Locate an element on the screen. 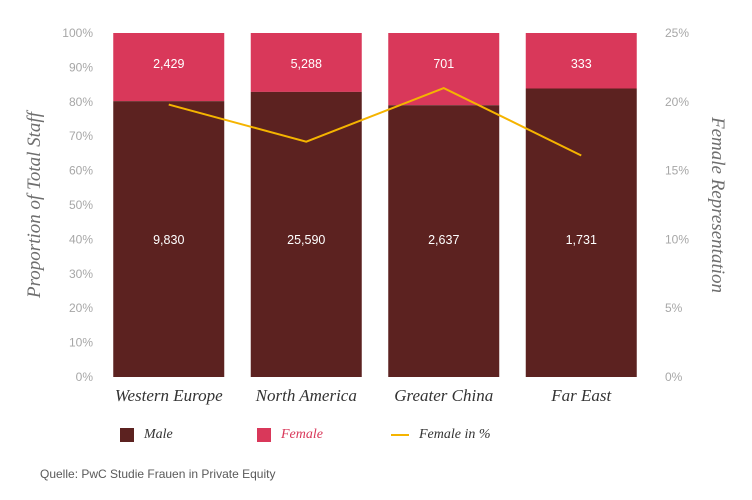 The image size is (752, 500). legend-item-male: Male is located at coordinates (146, 435).